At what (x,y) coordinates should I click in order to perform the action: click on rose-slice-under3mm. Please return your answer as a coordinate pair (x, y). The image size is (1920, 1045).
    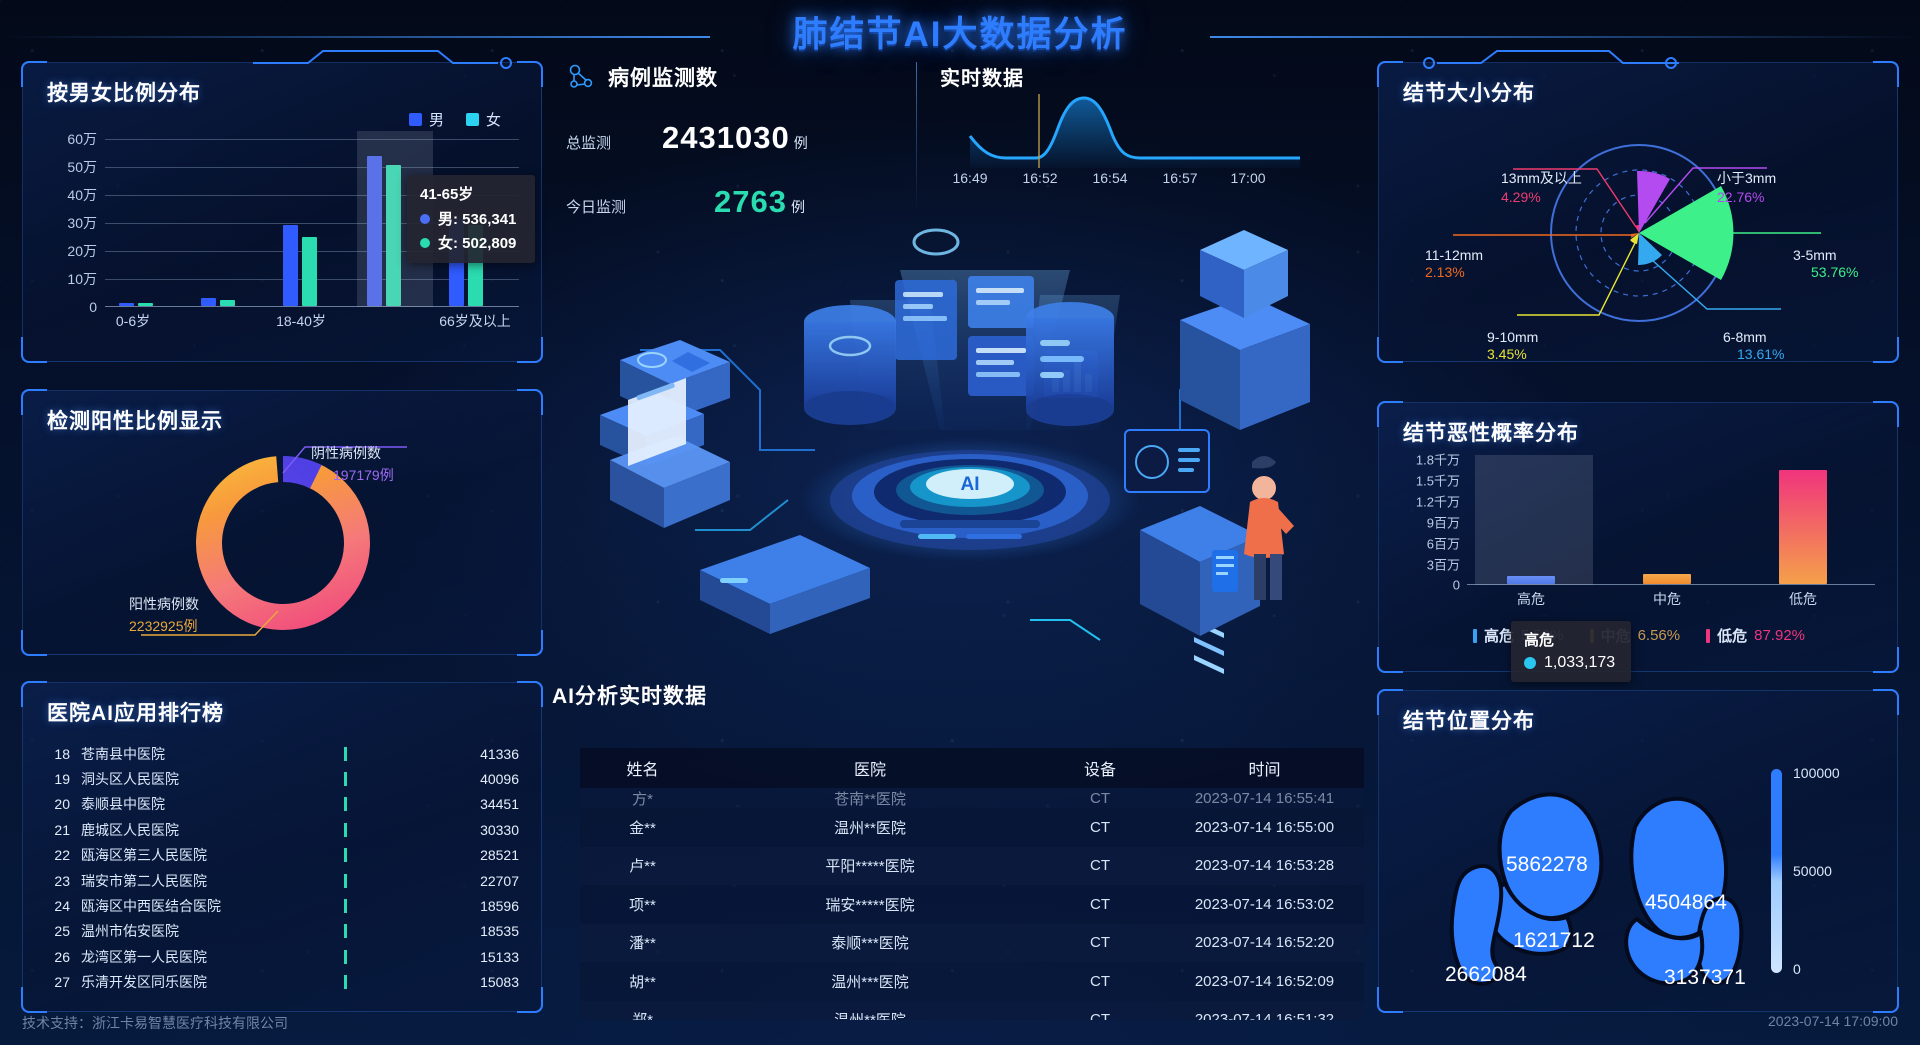
    Looking at the image, I should click on (1653, 201).